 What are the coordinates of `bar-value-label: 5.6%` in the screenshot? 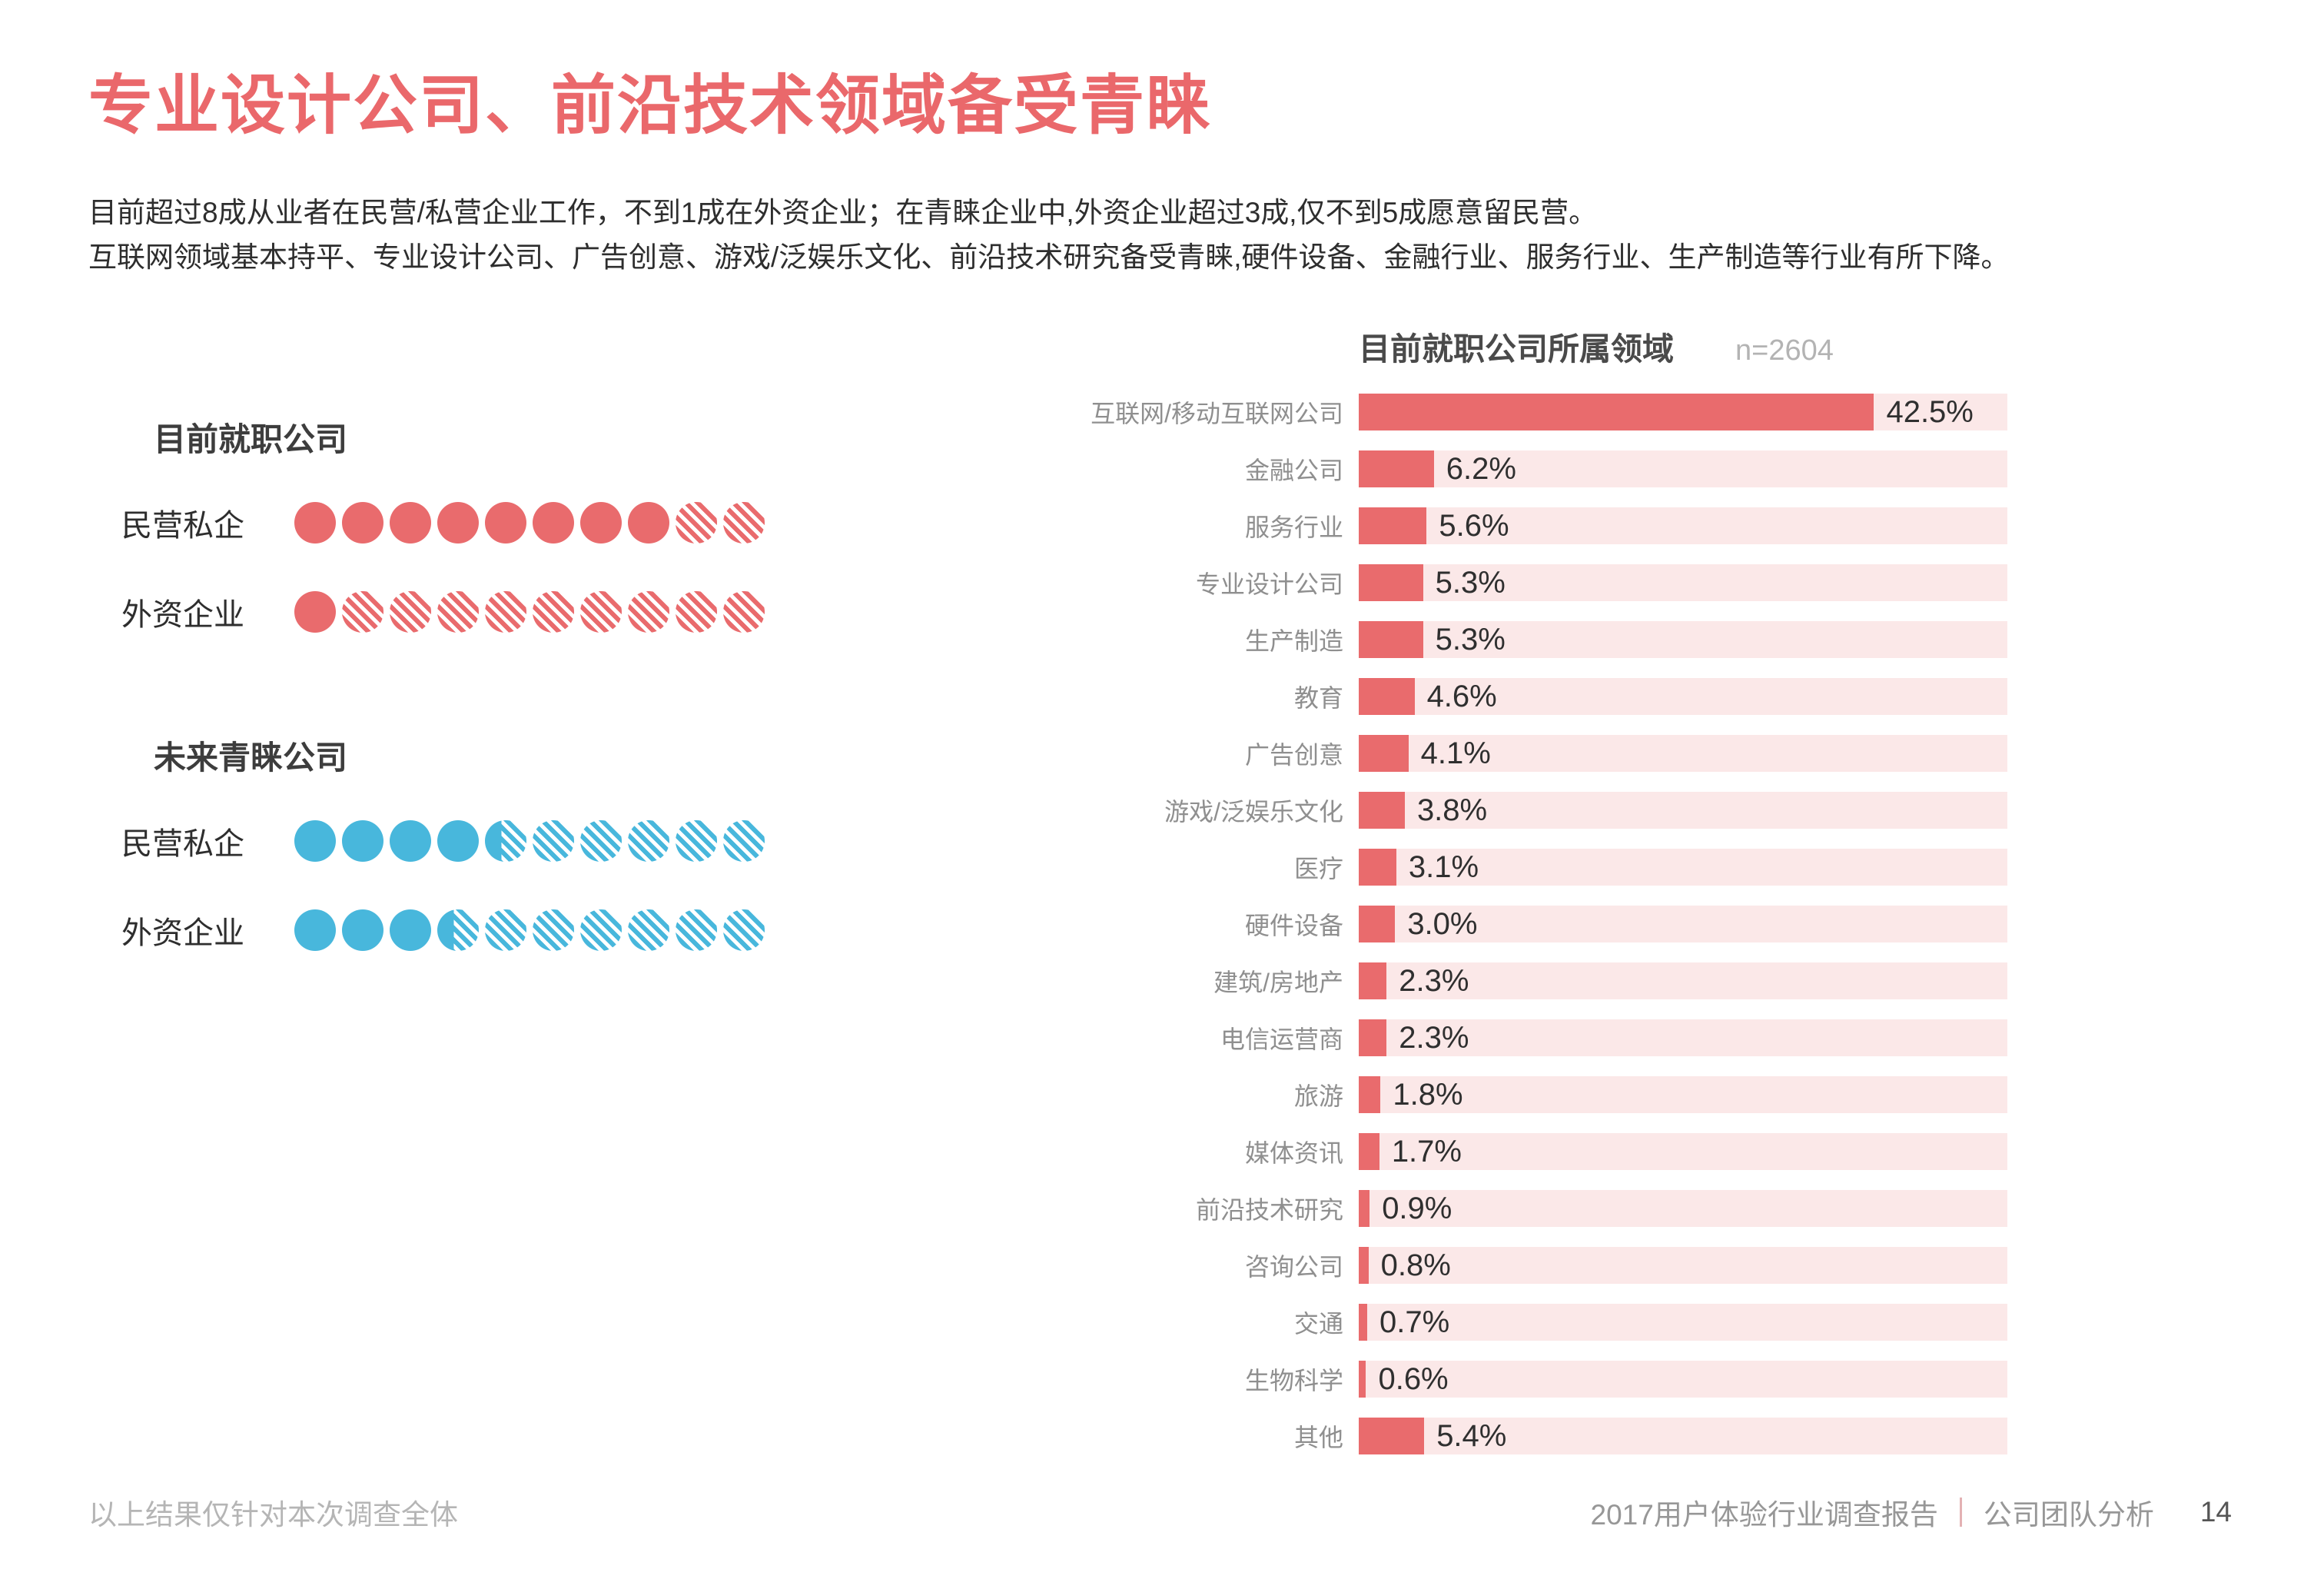 It's located at (1474, 525).